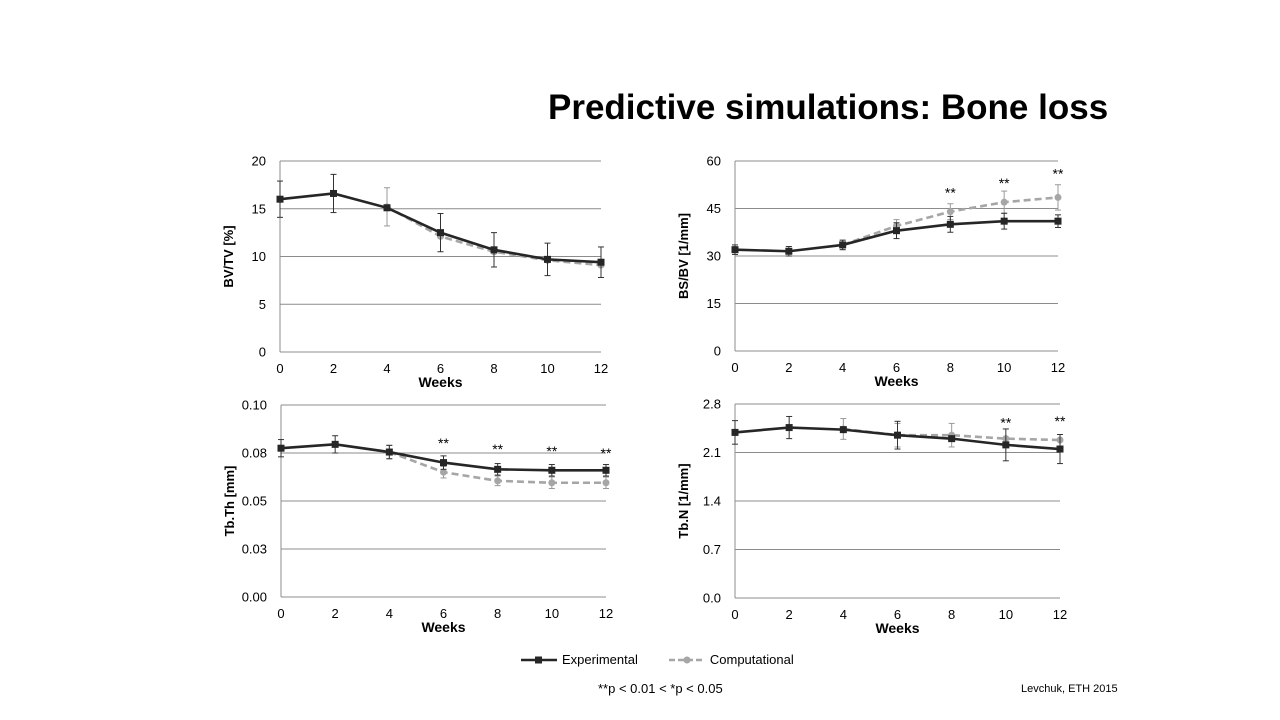 Image resolution: width=1280 pixels, height=720 pixels. What do you see at coordinates (229, 501) in the screenshot?
I see `y-axis-label: Tb.Th [mm]` at bounding box center [229, 501].